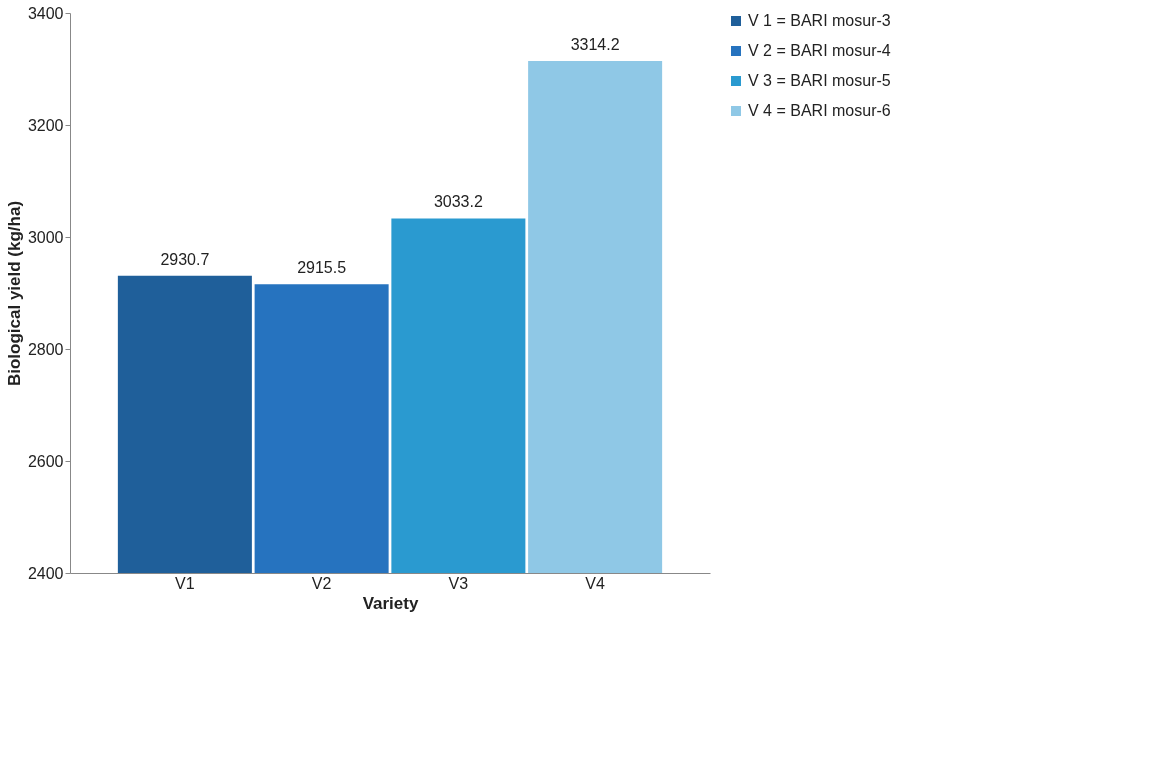 The width and height of the screenshot is (1161, 758). I want to click on legend-label: V 4 = BARI mosur-6, so click(819, 110).